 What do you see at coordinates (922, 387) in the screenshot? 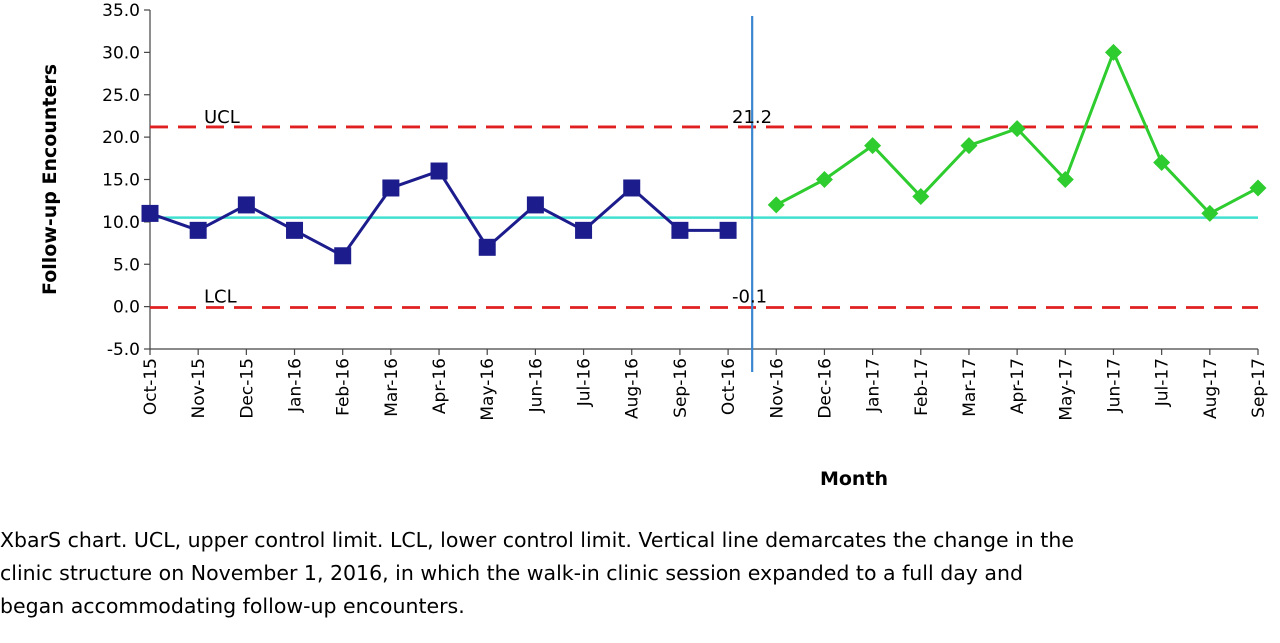
I see `x-tick-label: Feb-17` at bounding box center [922, 387].